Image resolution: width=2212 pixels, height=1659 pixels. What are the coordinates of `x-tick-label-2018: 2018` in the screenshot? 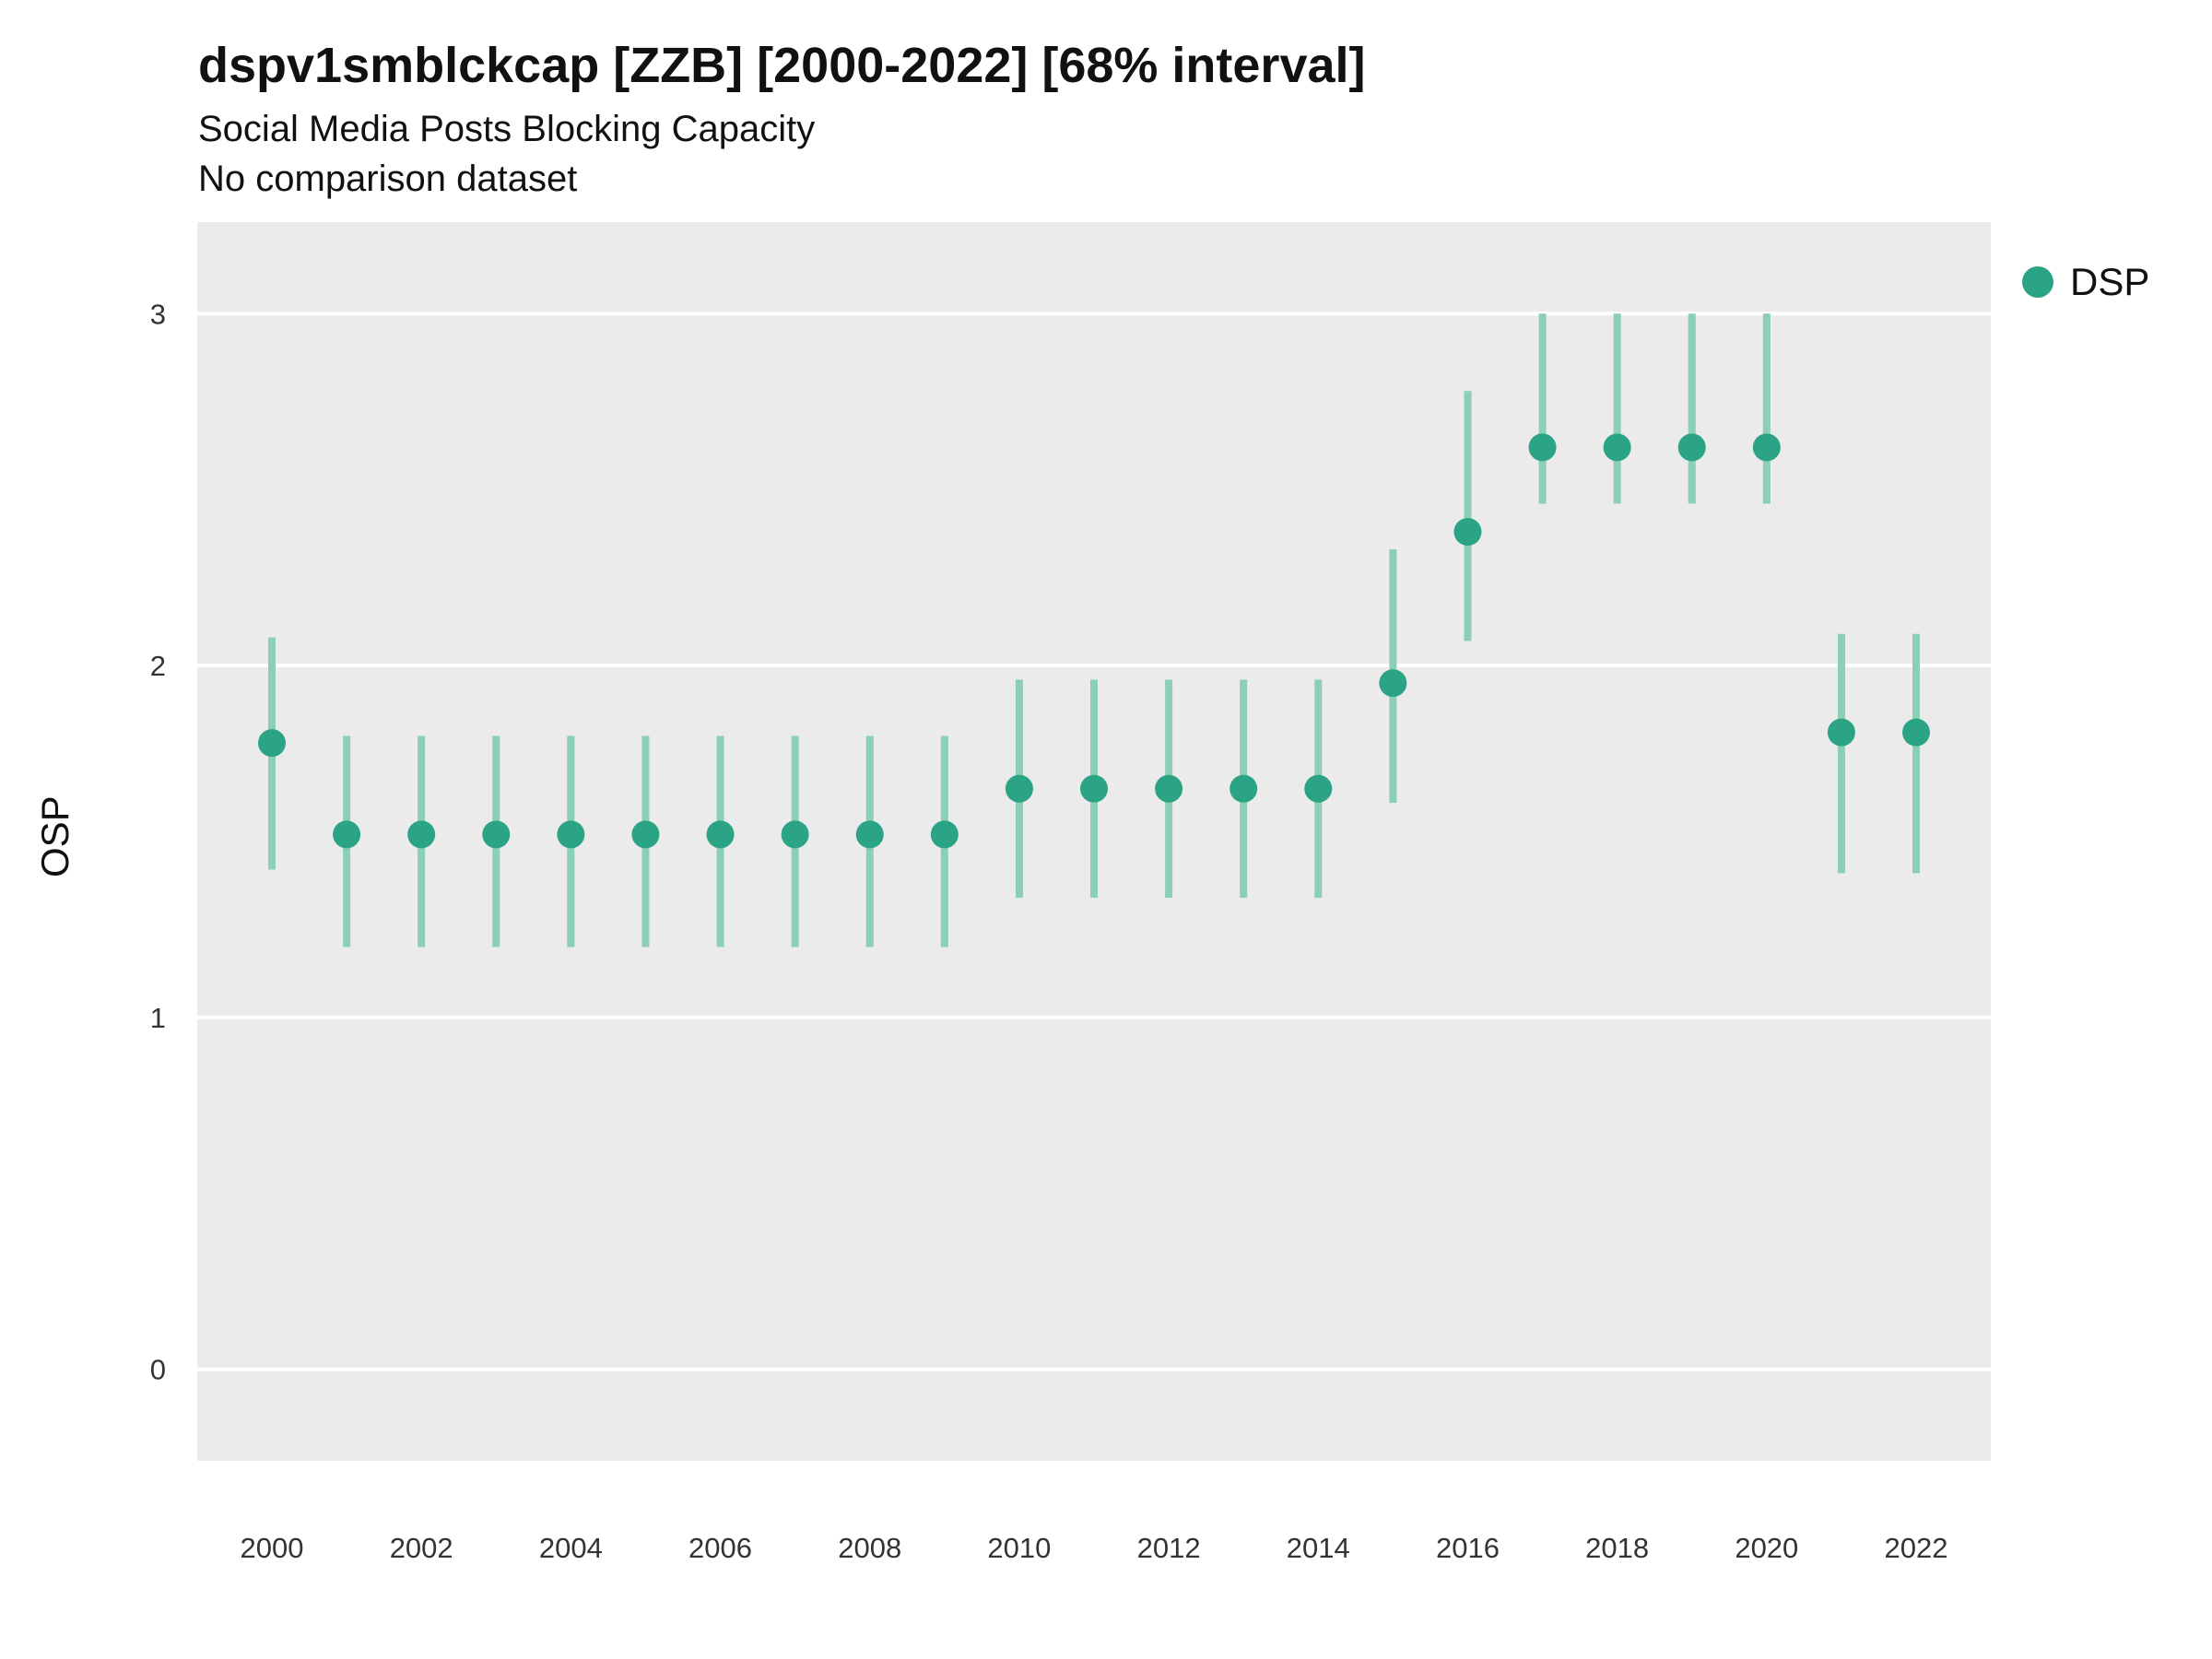 It's located at (1617, 1548).